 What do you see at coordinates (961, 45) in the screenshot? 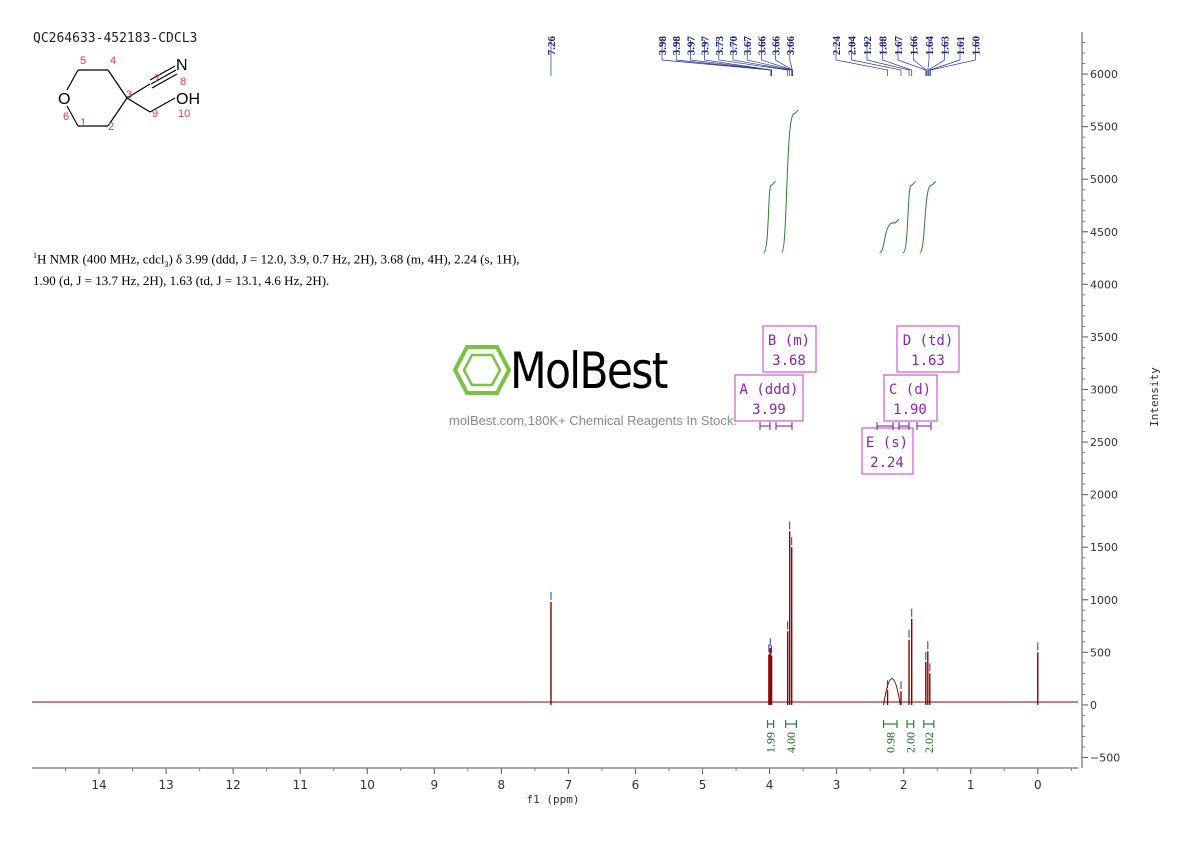
I see `peak-label: 1.61` at bounding box center [961, 45].